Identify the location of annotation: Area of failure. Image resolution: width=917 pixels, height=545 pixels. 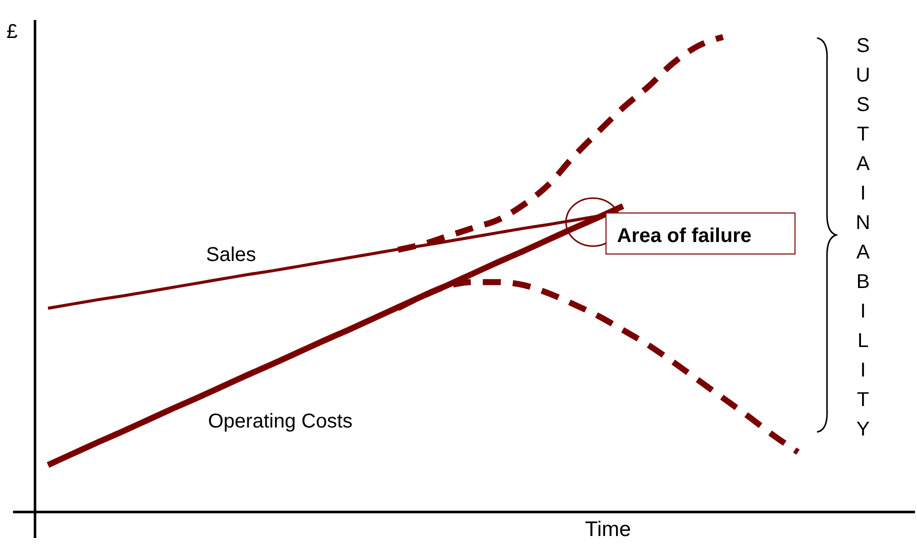
(684, 236).